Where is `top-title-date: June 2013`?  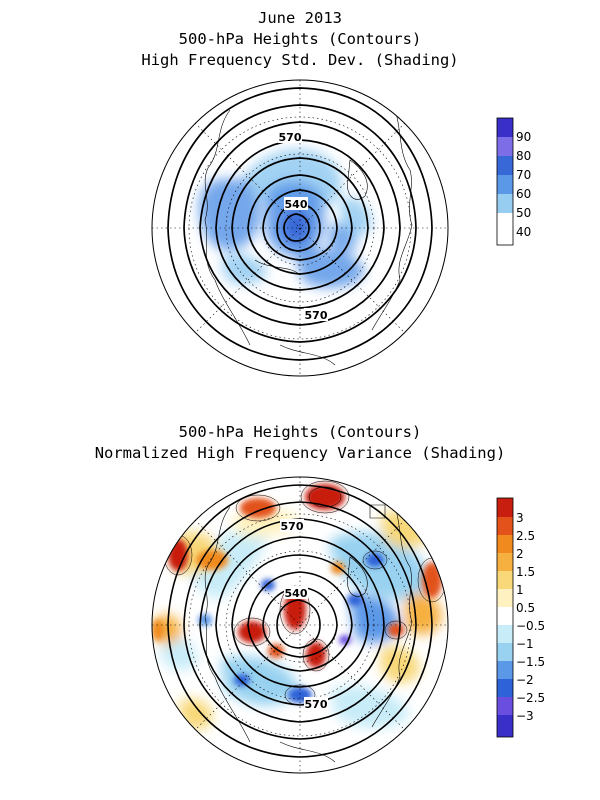 top-title-date: June 2013 is located at coordinates (300, 18).